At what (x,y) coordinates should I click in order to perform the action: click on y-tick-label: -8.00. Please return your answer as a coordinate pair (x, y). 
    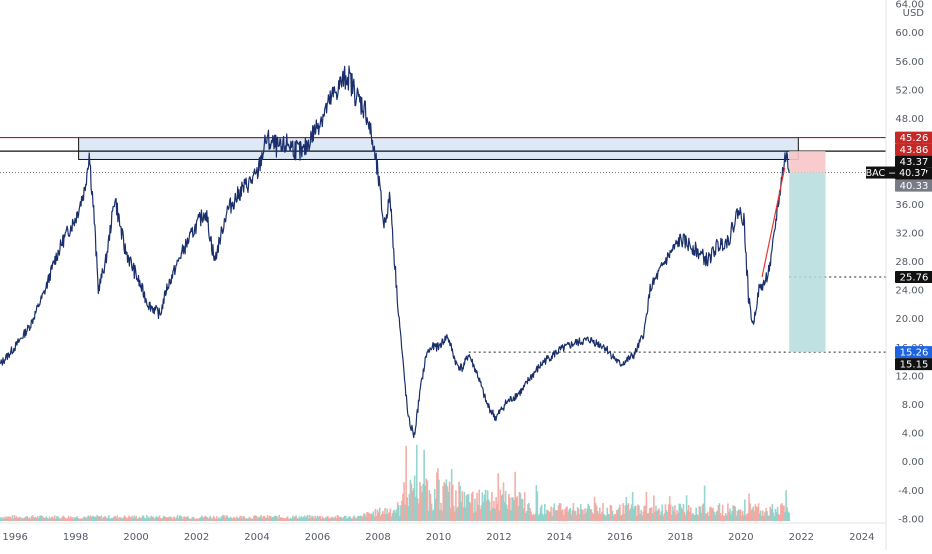
    Looking at the image, I should click on (911, 519).